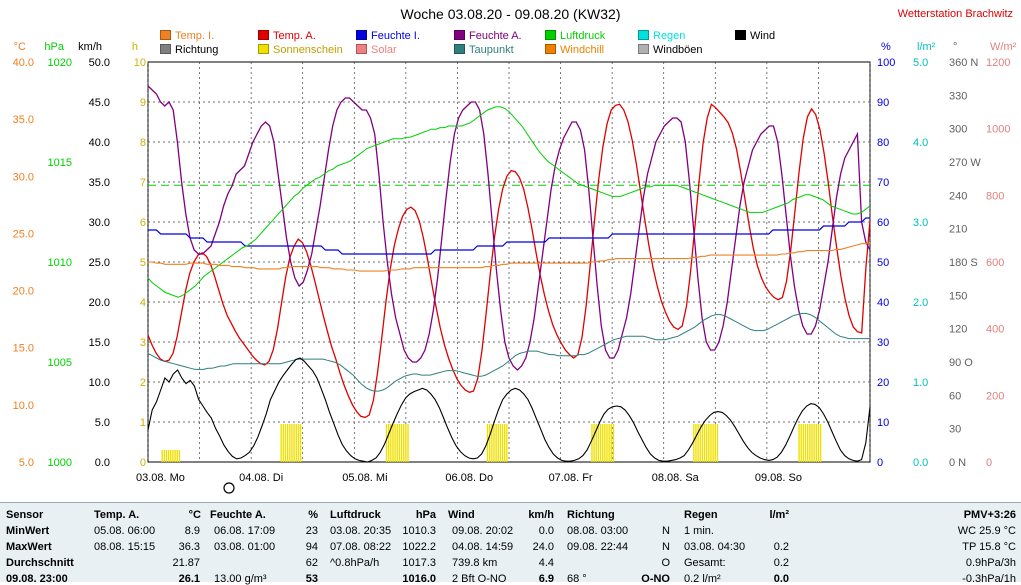 This screenshot has height=585, width=1021. What do you see at coordinates (99, 383) in the screenshot?
I see `wind-axis-tick: 10.0` at bounding box center [99, 383].